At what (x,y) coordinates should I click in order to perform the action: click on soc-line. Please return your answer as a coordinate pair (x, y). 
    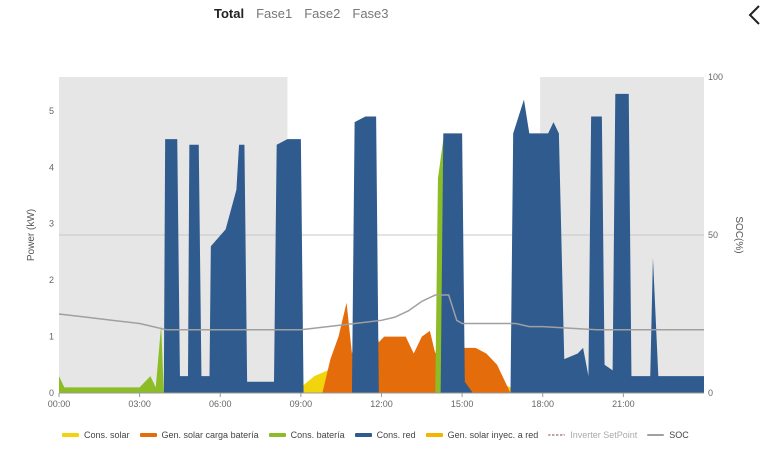
    Looking at the image, I should click on (381, 312).